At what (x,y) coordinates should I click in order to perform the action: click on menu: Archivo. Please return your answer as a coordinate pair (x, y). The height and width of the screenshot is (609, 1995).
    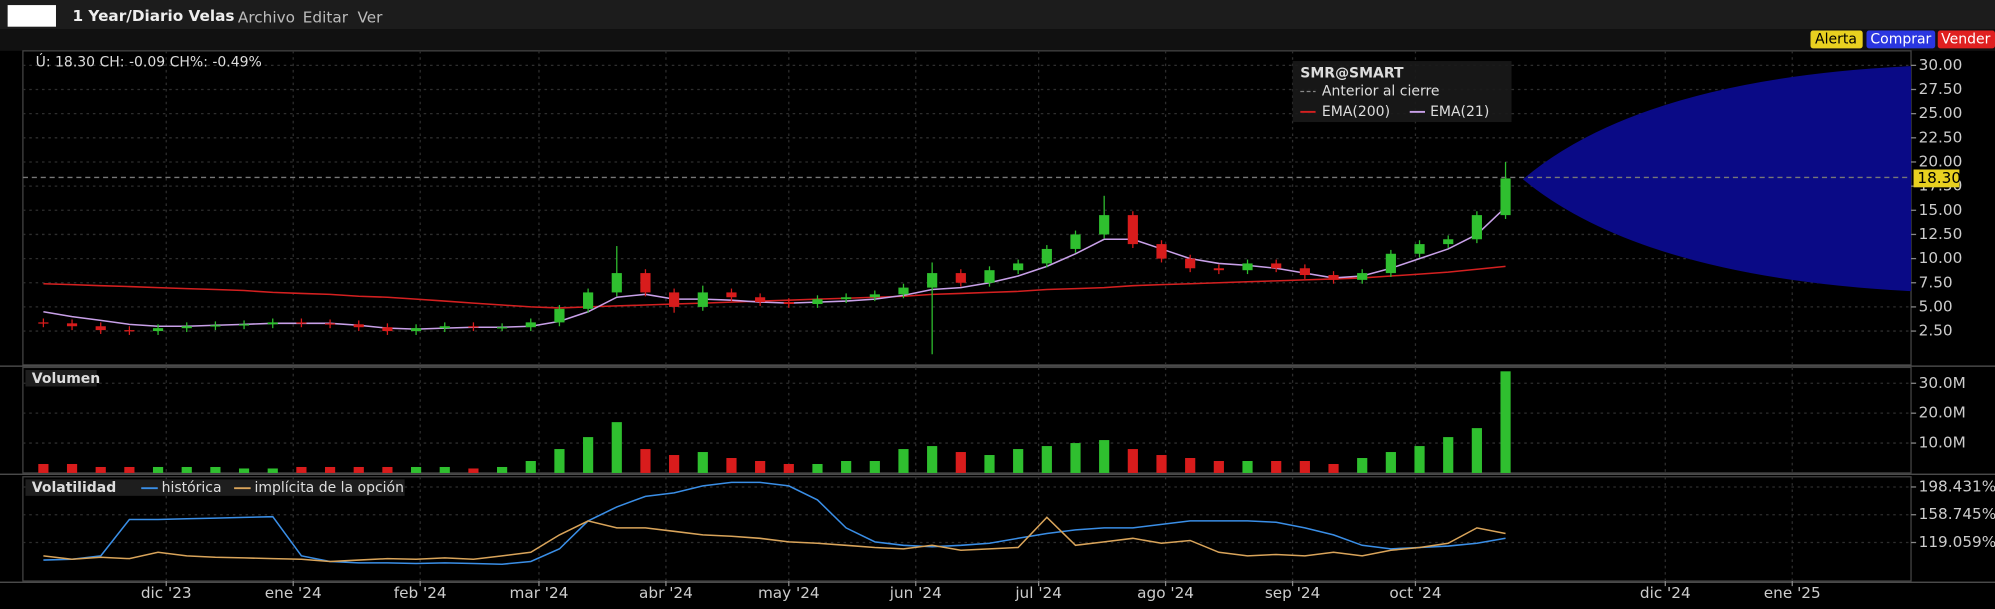
    Looking at the image, I should click on (266, 17).